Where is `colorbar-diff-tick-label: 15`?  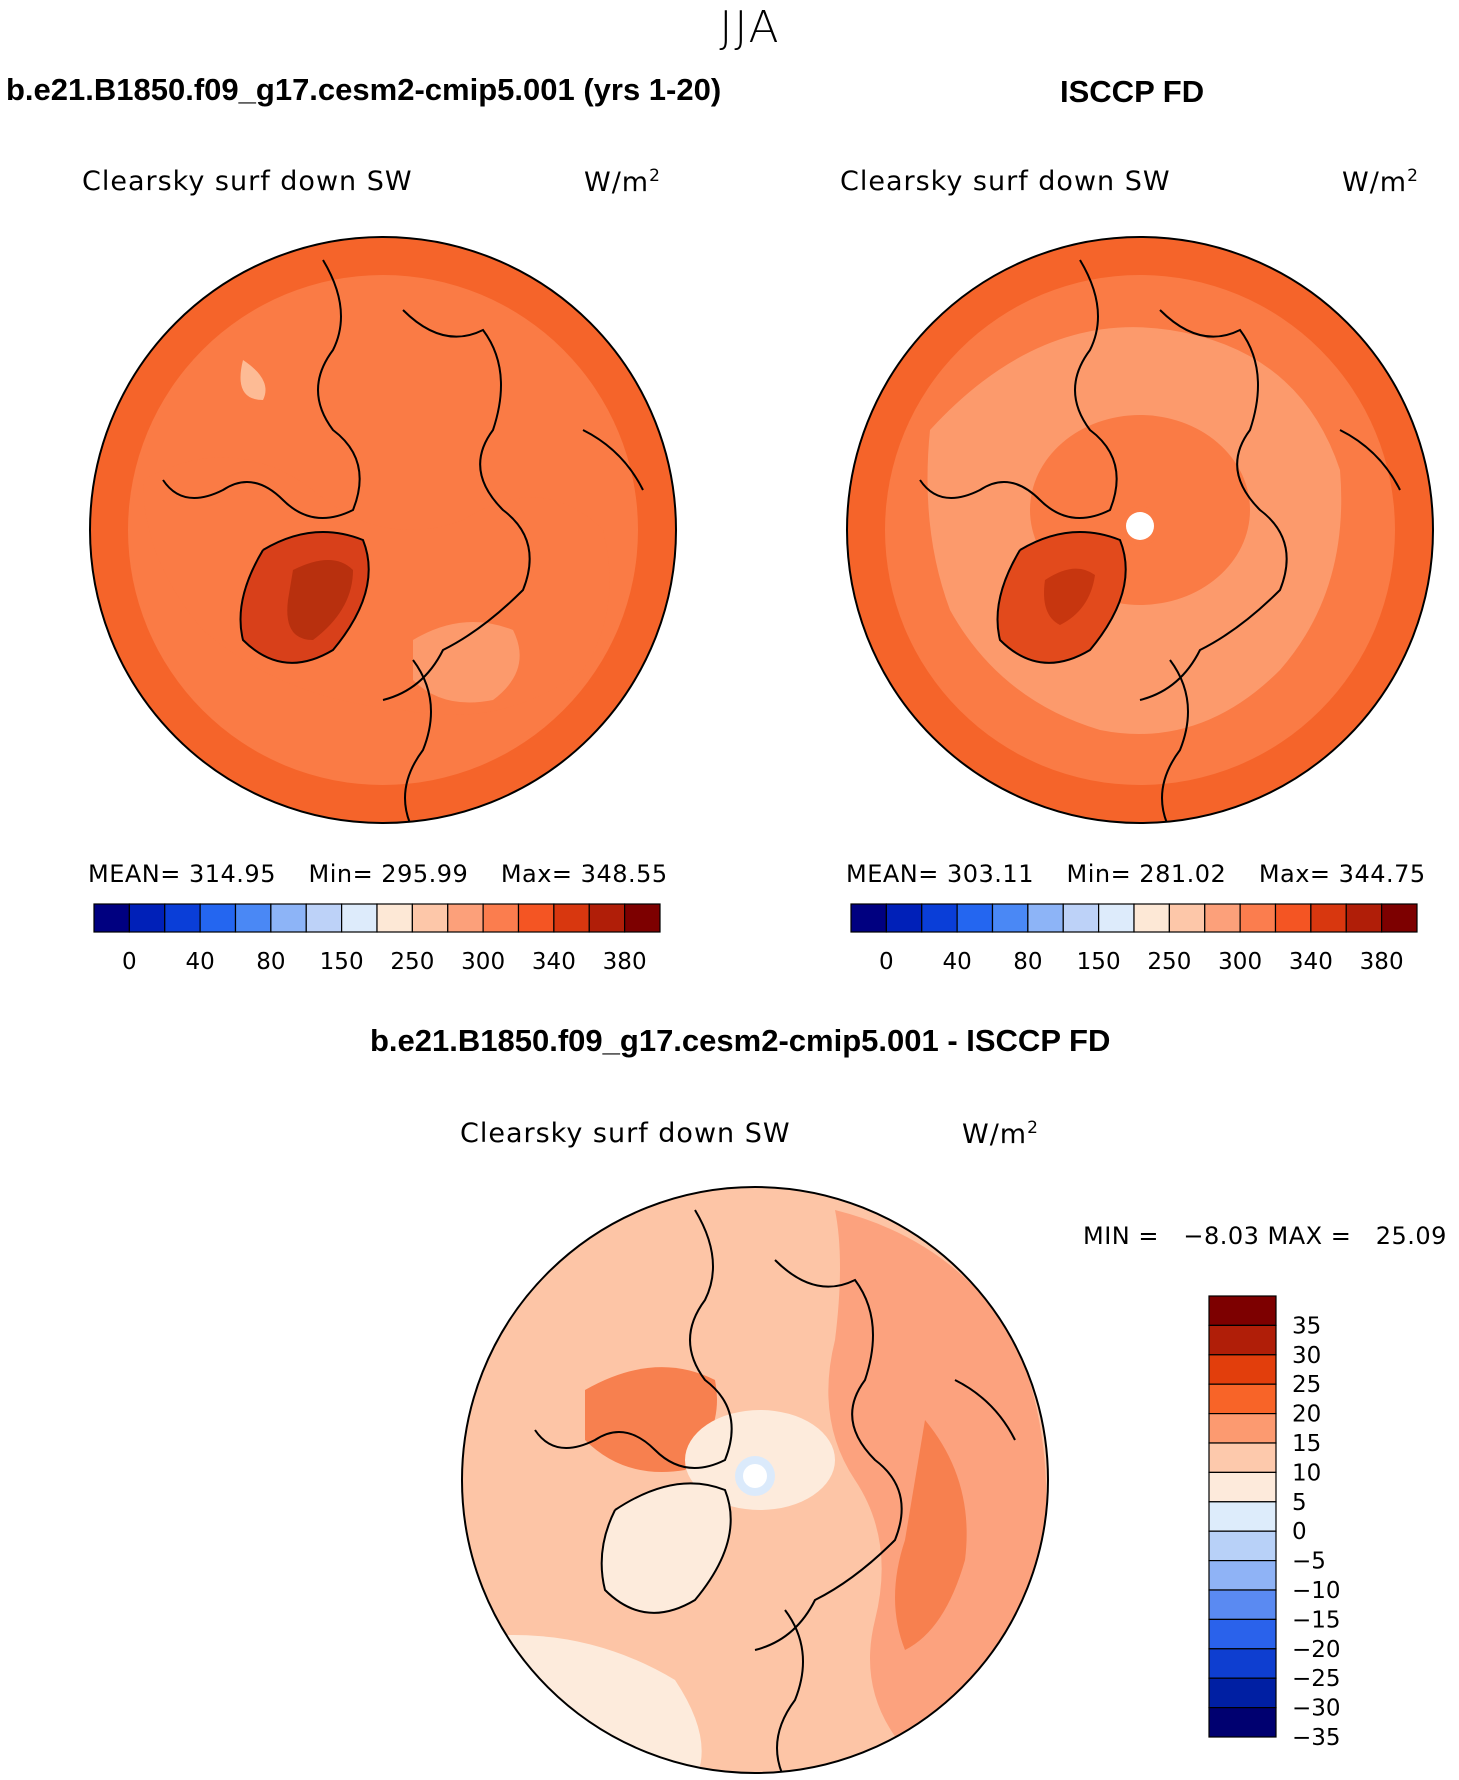 colorbar-diff-tick-label: 15 is located at coordinates (1306, 1444).